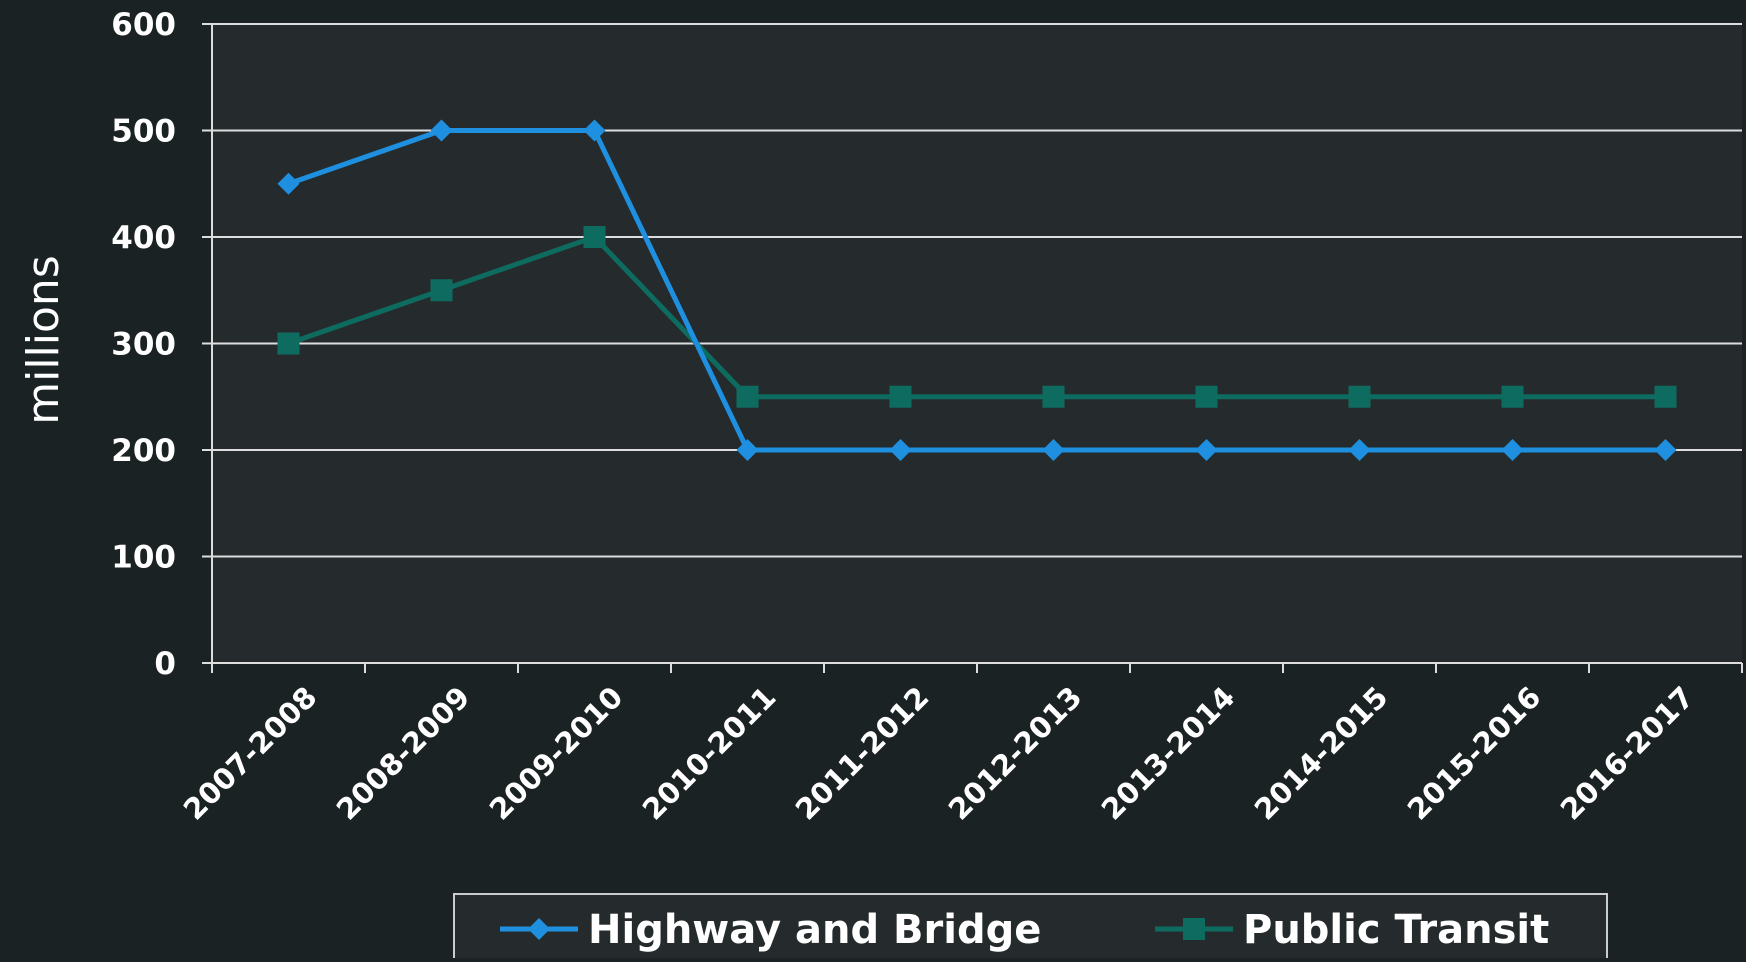 This screenshot has height=962, width=1746. Describe the element at coordinates (143, 132) in the screenshot. I see `y-tick-label: 500` at that location.